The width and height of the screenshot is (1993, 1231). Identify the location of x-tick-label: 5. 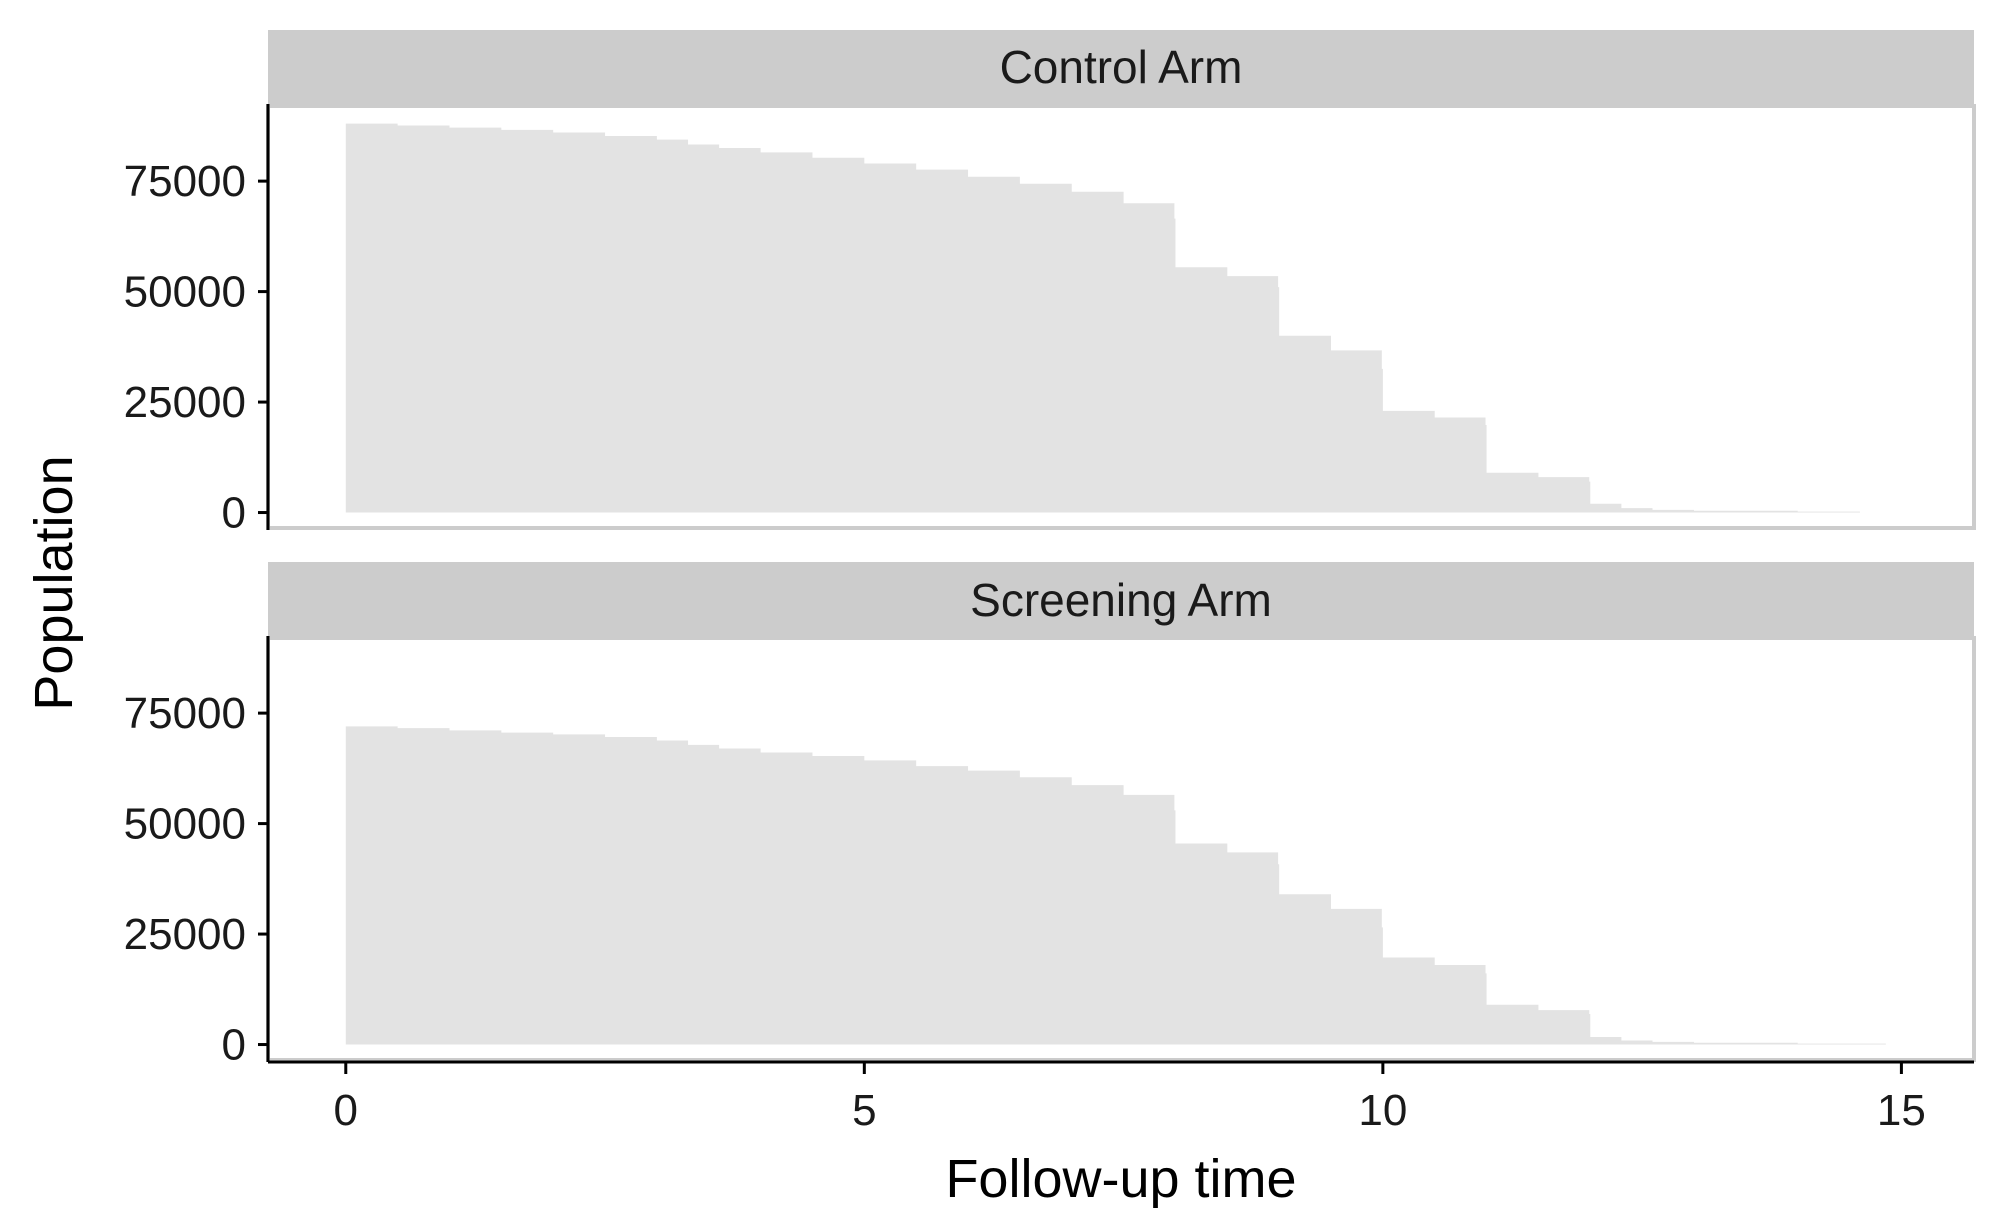
(864, 1110).